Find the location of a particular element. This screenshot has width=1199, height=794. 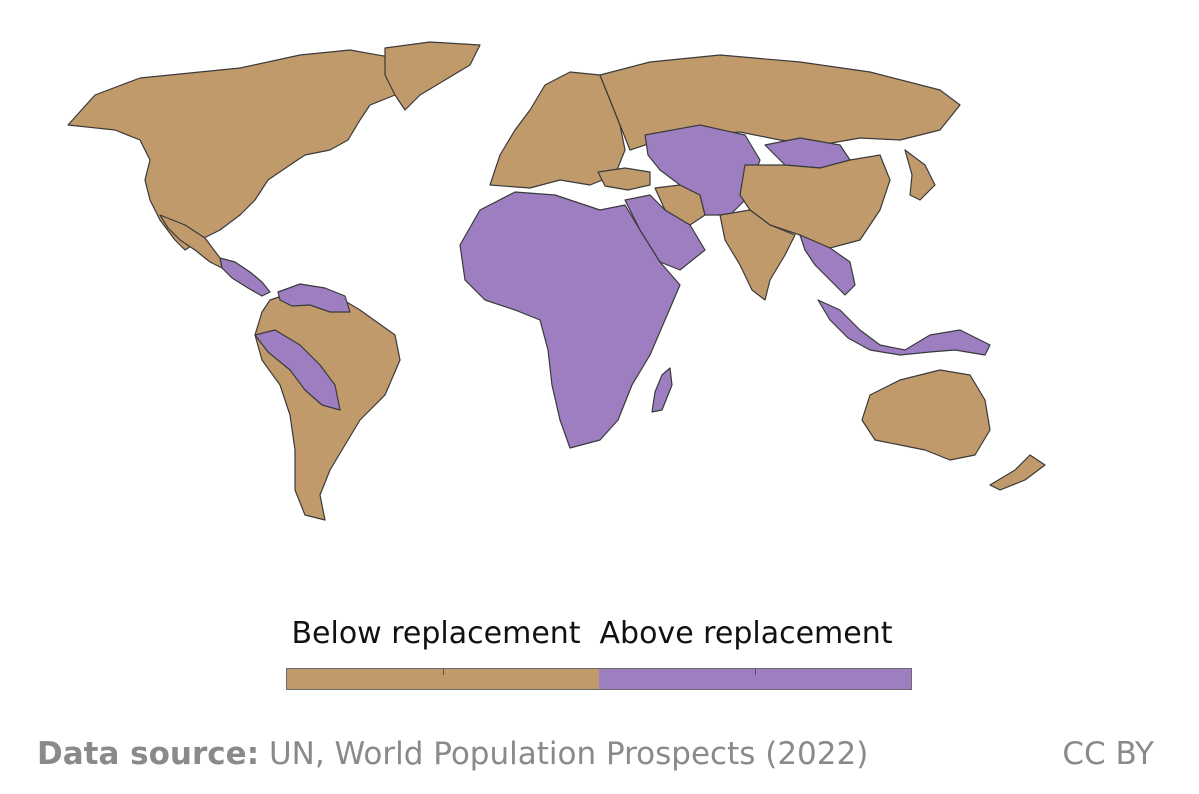

region-japan is located at coordinates (920, 175).